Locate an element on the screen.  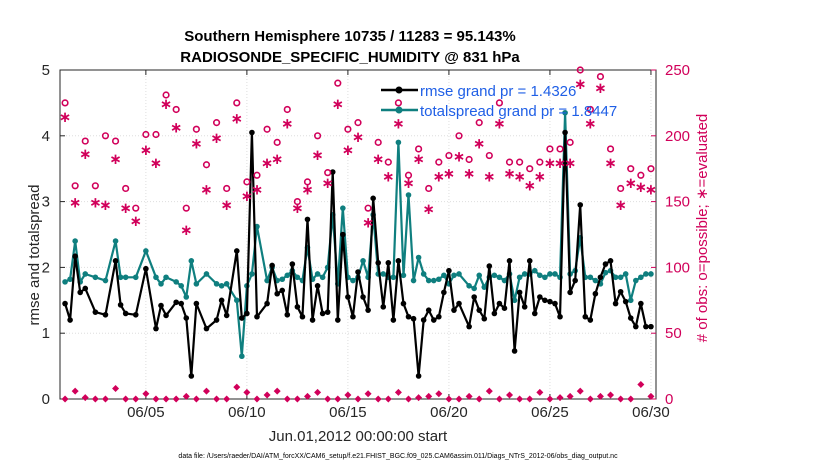
y2-tick-label: 0 is located at coordinates (669, 399).